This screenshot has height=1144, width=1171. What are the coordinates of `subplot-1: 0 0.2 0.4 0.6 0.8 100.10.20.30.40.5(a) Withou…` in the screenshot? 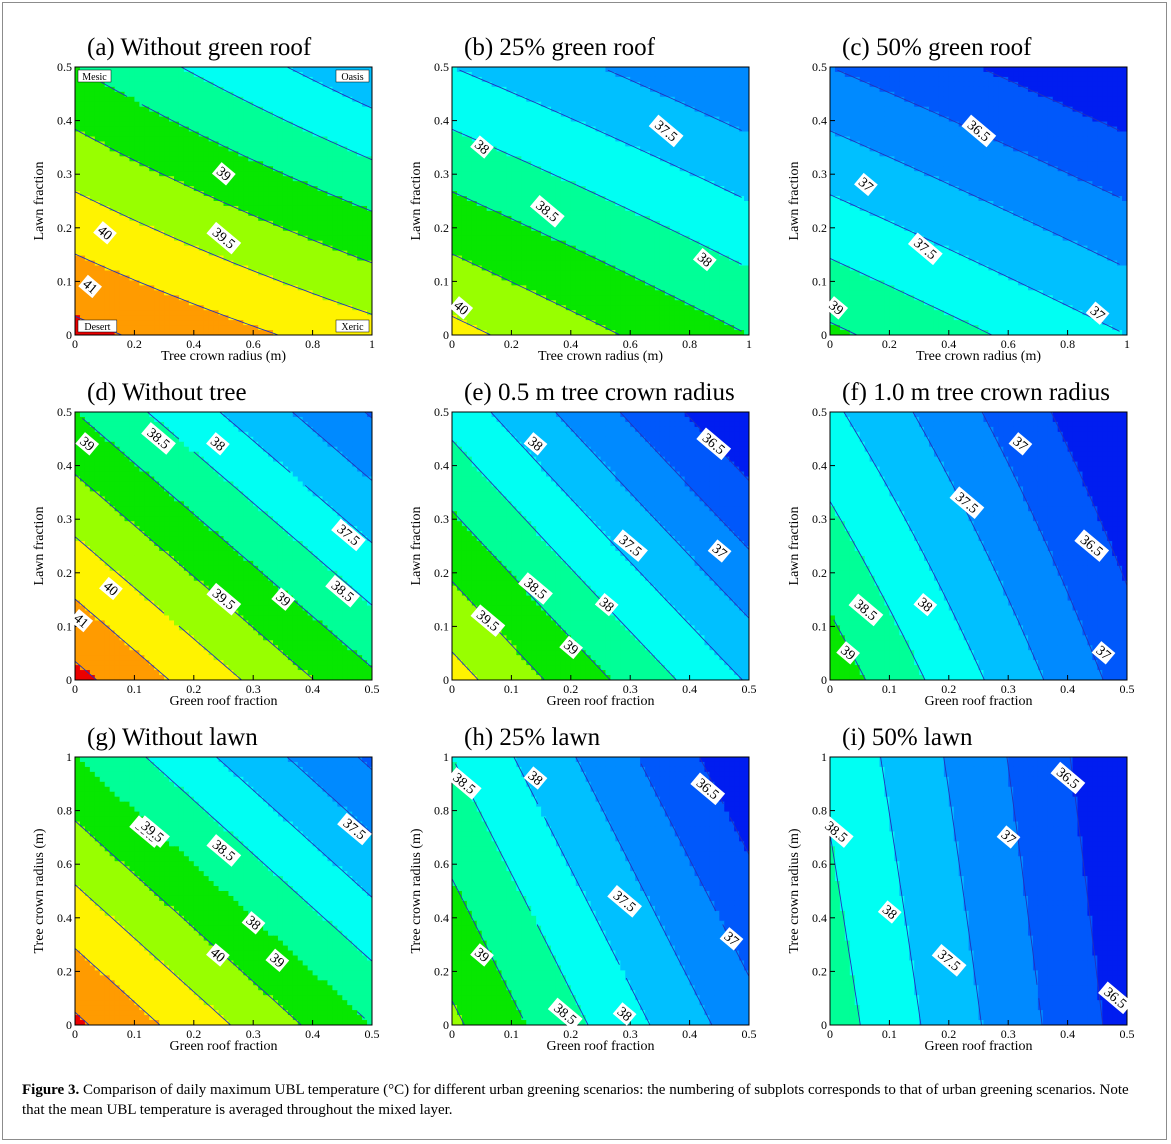 It's located at (203, 199).